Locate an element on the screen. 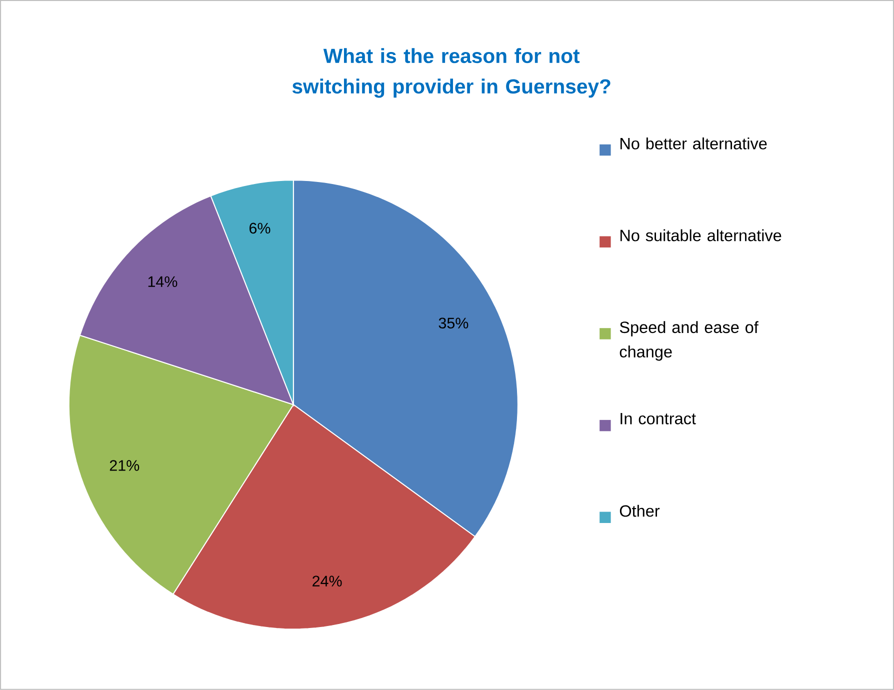  chart-title: What is the reason for not switching provider in Guernsey? is located at coordinates (451, 73).